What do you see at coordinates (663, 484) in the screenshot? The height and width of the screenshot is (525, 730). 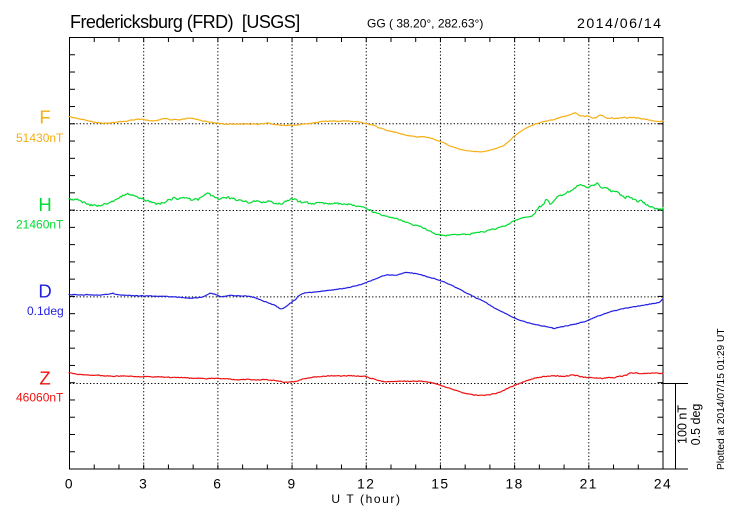 I see `svg-text: 24` at bounding box center [663, 484].